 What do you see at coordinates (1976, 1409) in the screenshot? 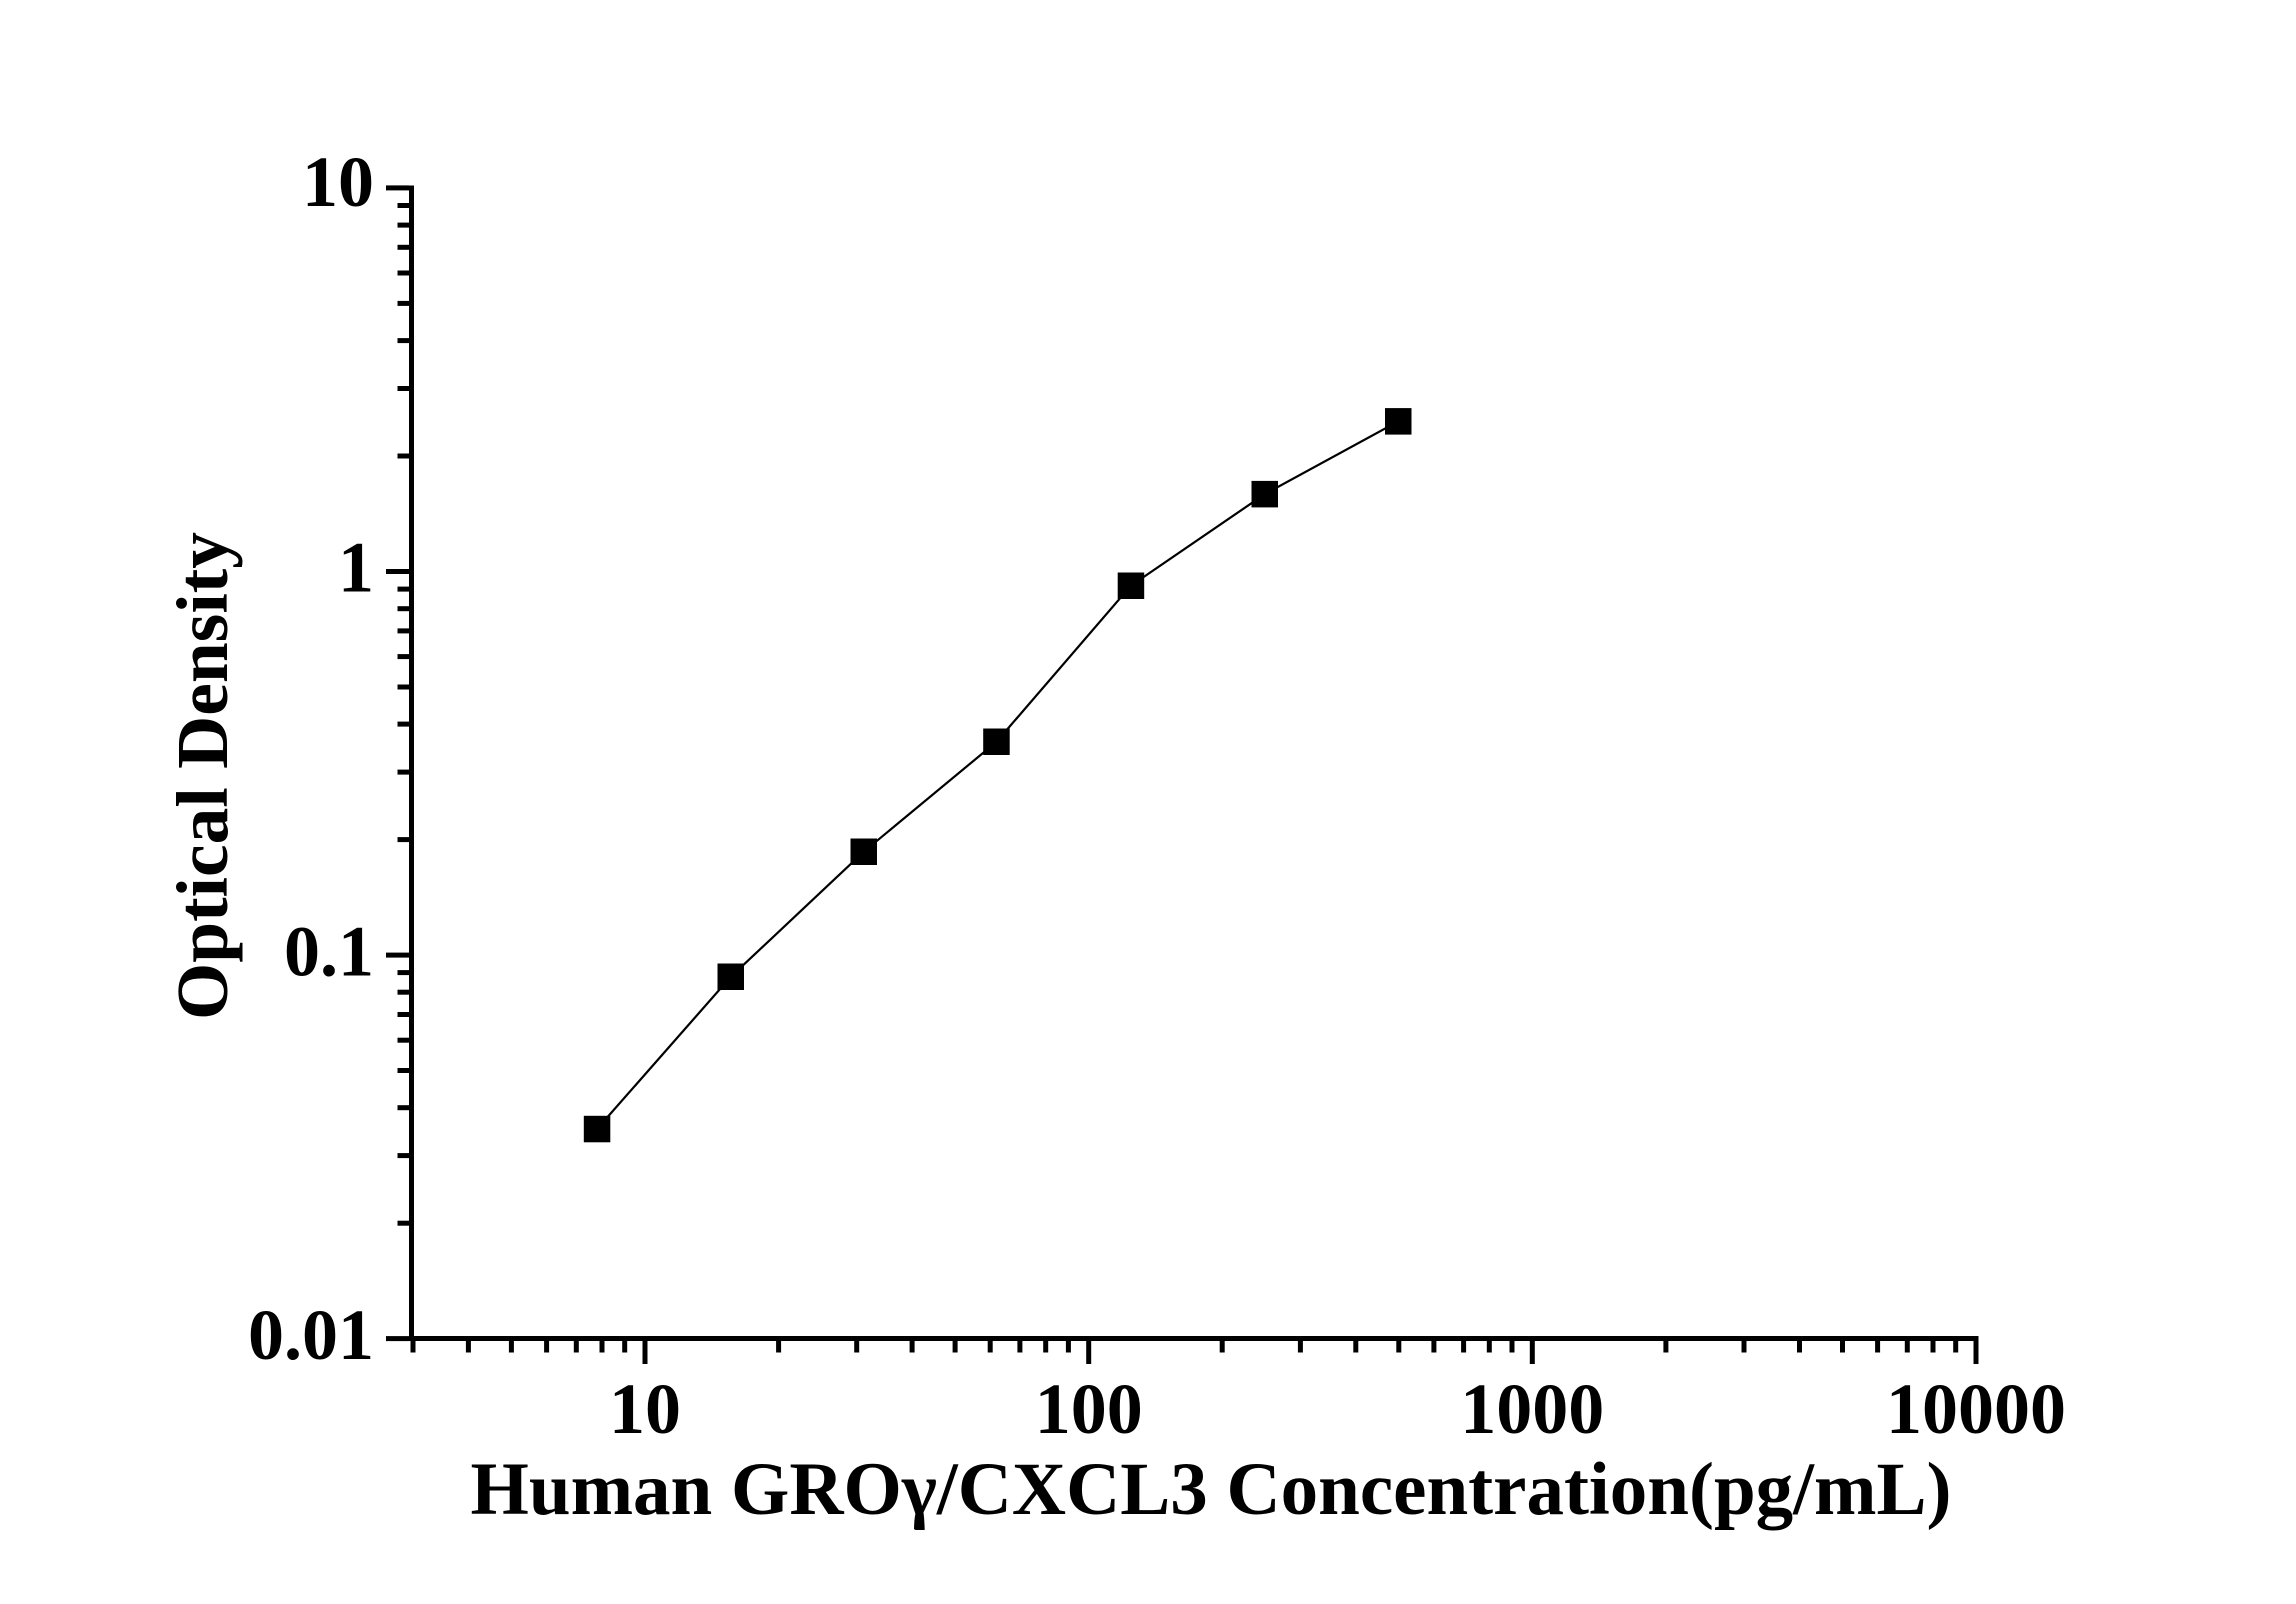
I see `svg-text: 10000` at bounding box center [1976, 1409].